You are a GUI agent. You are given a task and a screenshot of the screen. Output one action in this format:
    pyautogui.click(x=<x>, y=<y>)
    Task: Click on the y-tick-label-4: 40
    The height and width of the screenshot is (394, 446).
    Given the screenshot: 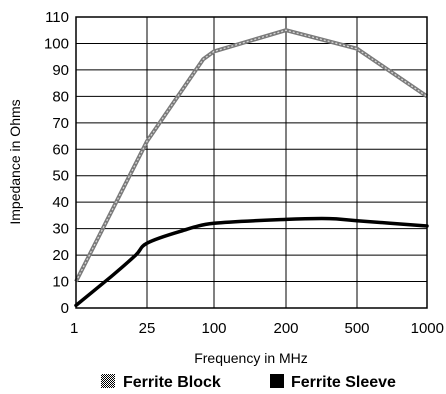 What is the action you would take?
    pyautogui.click(x=60, y=202)
    